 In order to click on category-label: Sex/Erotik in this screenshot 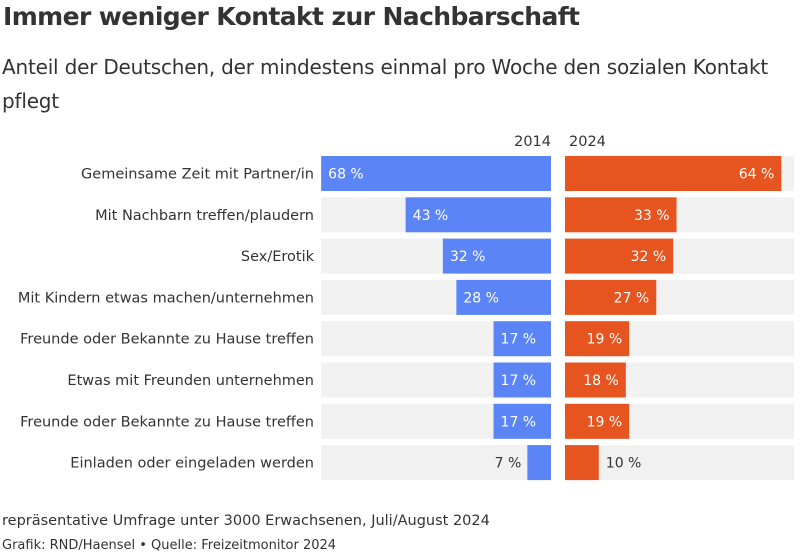, I will do `click(278, 257)`.